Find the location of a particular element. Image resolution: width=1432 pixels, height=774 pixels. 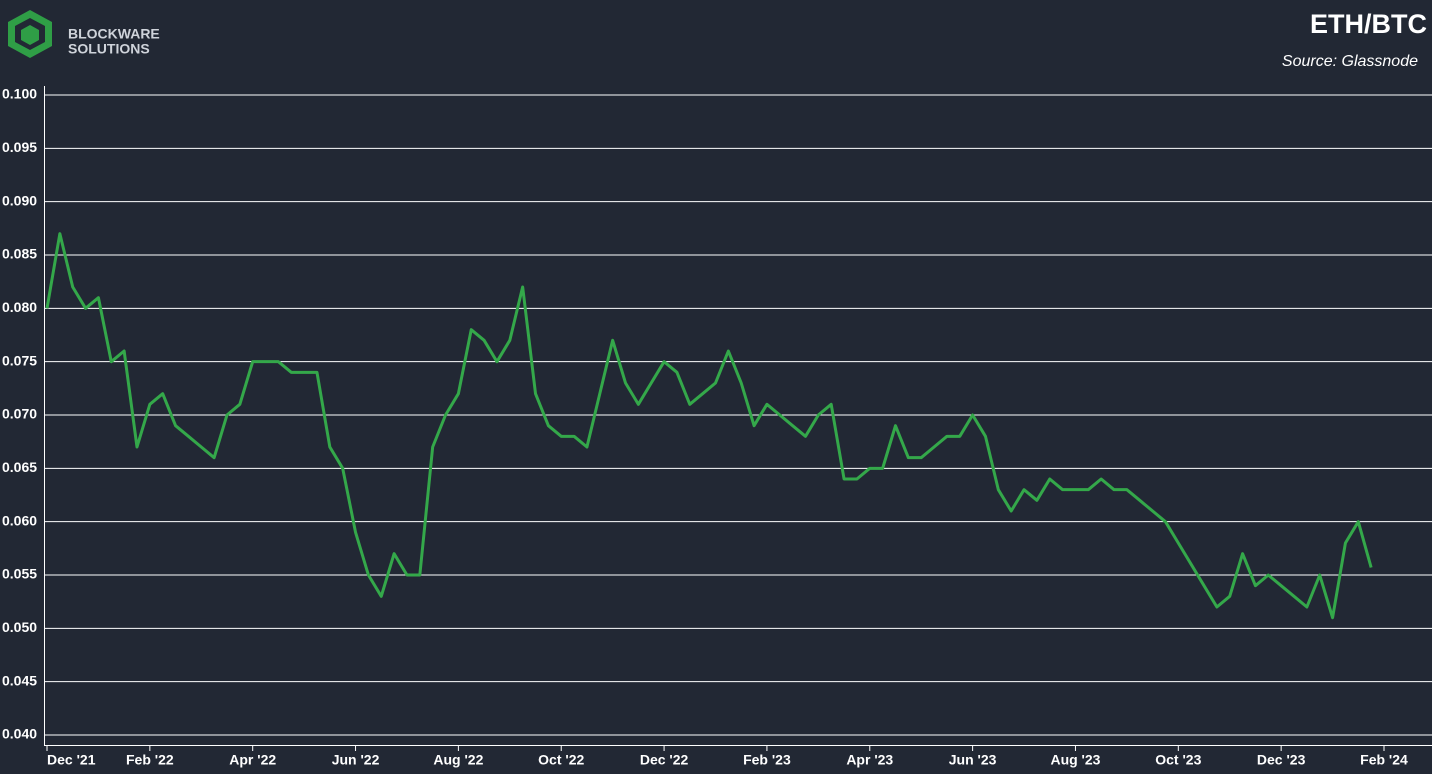

x-tick-label: Aug '23 is located at coordinates (1075, 760).